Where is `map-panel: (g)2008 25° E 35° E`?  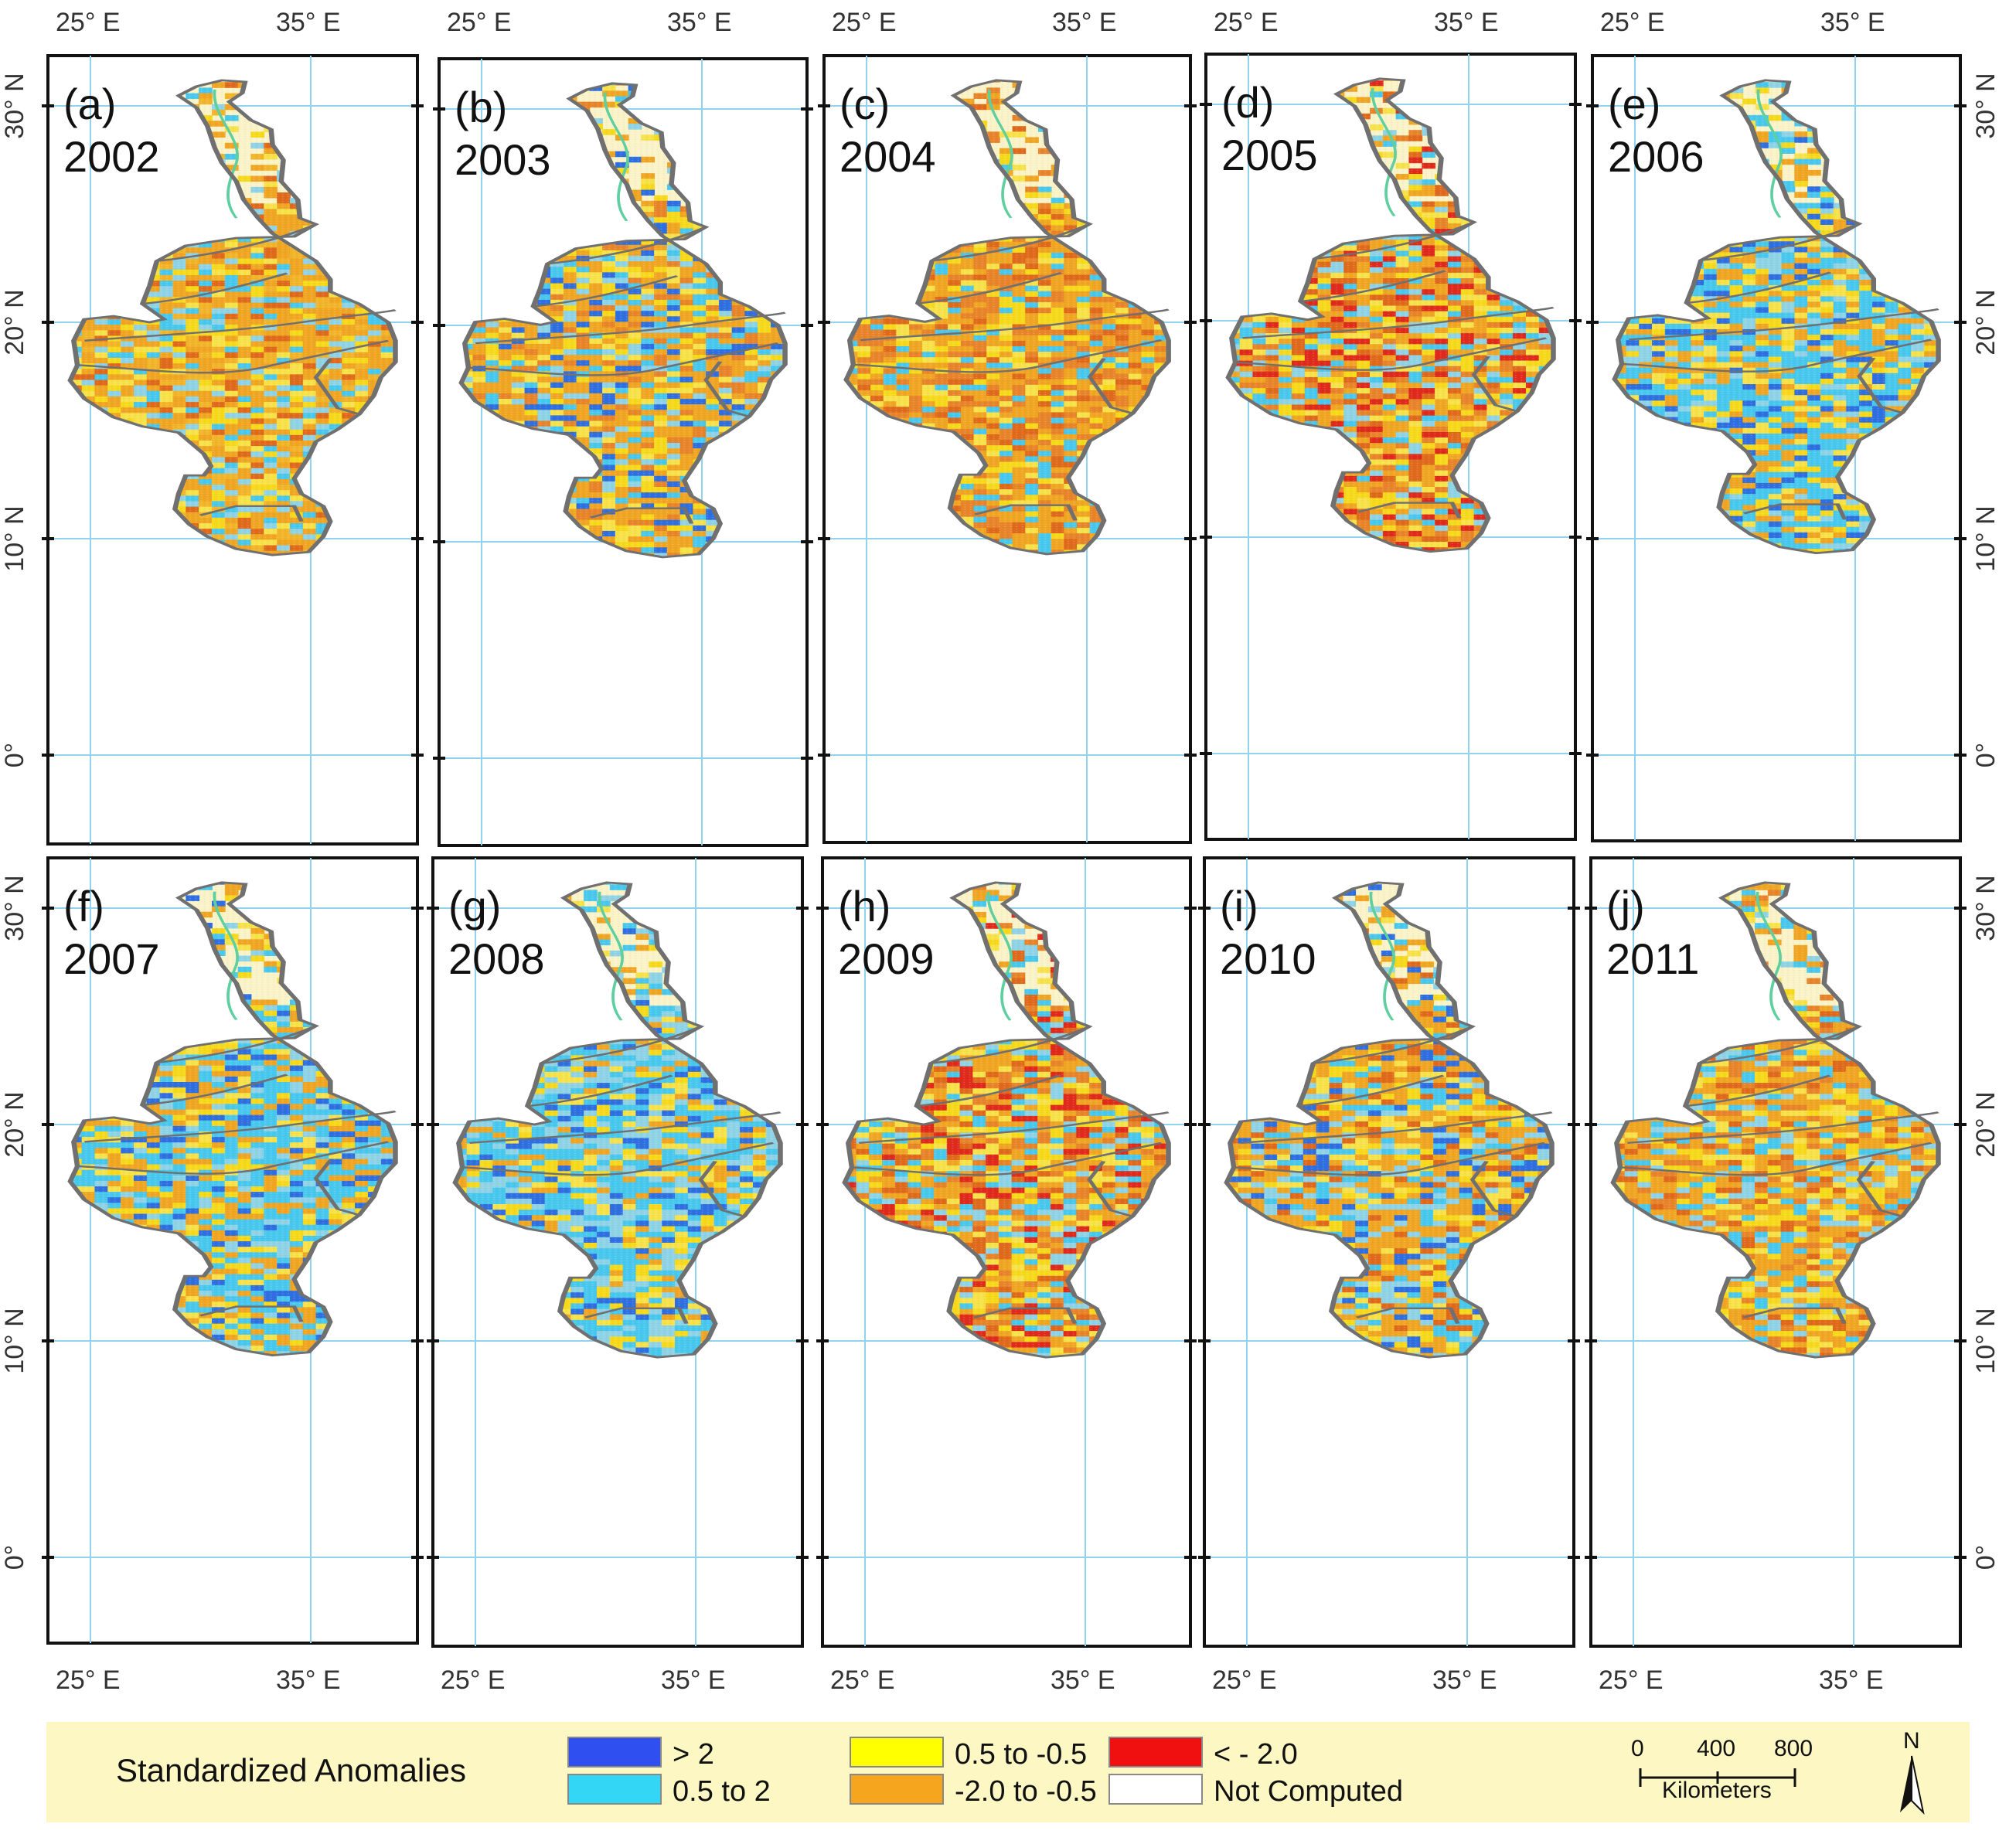 map-panel: (g)2008 25° E 35° E is located at coordinates (618, 1275).